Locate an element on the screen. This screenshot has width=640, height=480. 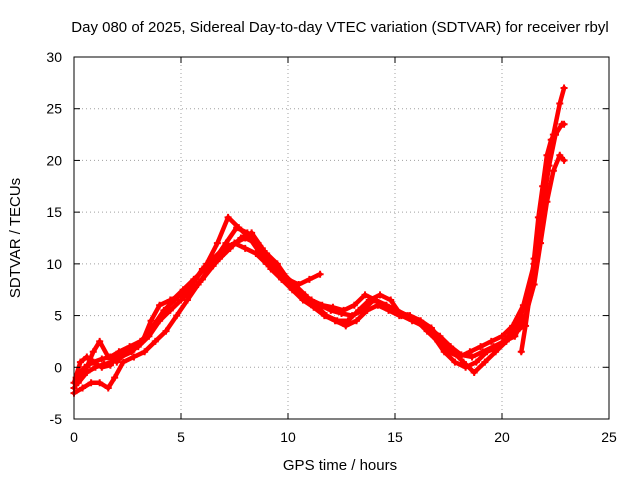
x-tick-label-2: 10 is located at coordinates (288, 437).